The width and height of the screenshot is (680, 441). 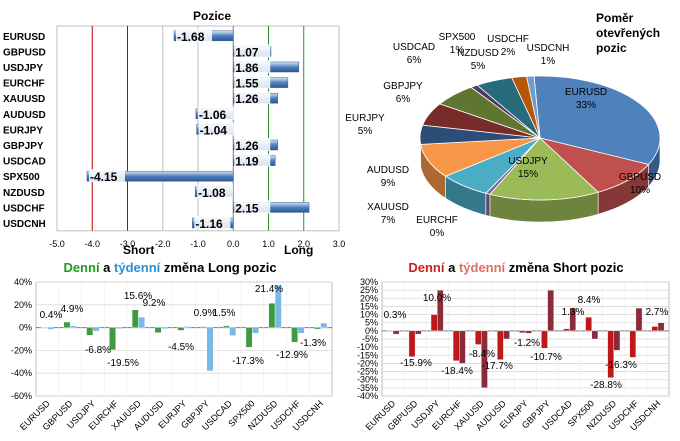 What do you see at coordinates (24, 115) in the screenshot?
I see `positions-category-label: AUDUSD` at bounding box center [24, 115].